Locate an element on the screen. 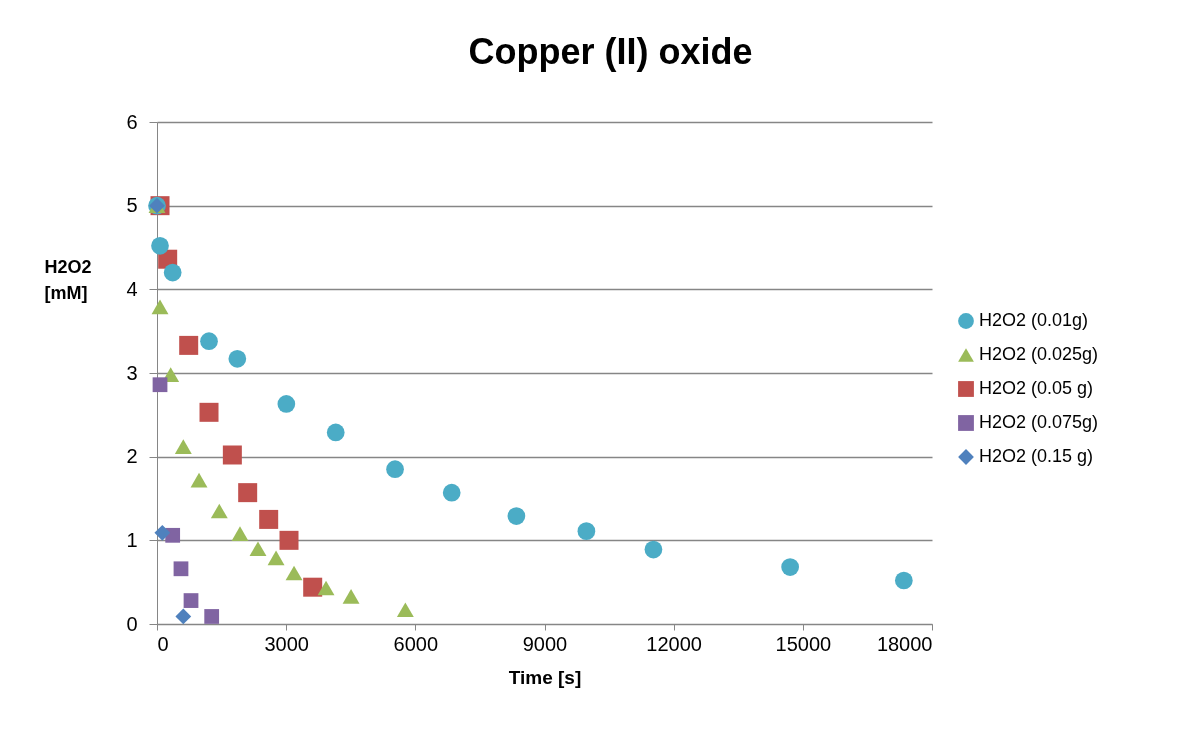 This screenshot has height=740, width=1198. x-tick-label: 6000 is located at coordinates (416, 643).